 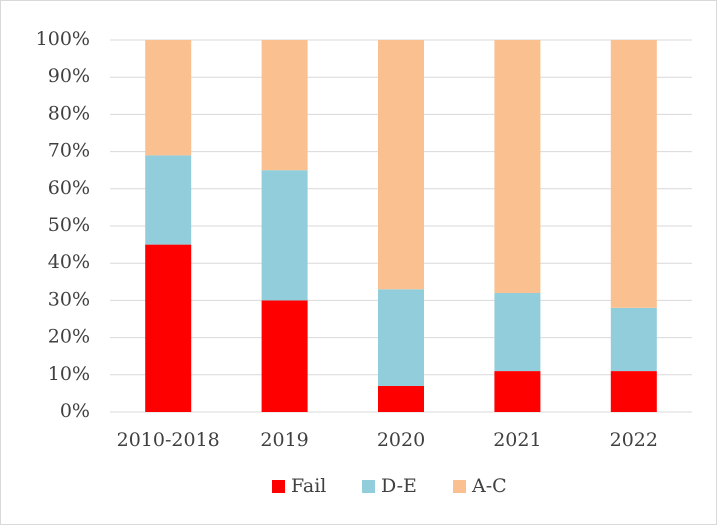 I want to click on y-tick-label: 0%, so click(x=75, y=411).